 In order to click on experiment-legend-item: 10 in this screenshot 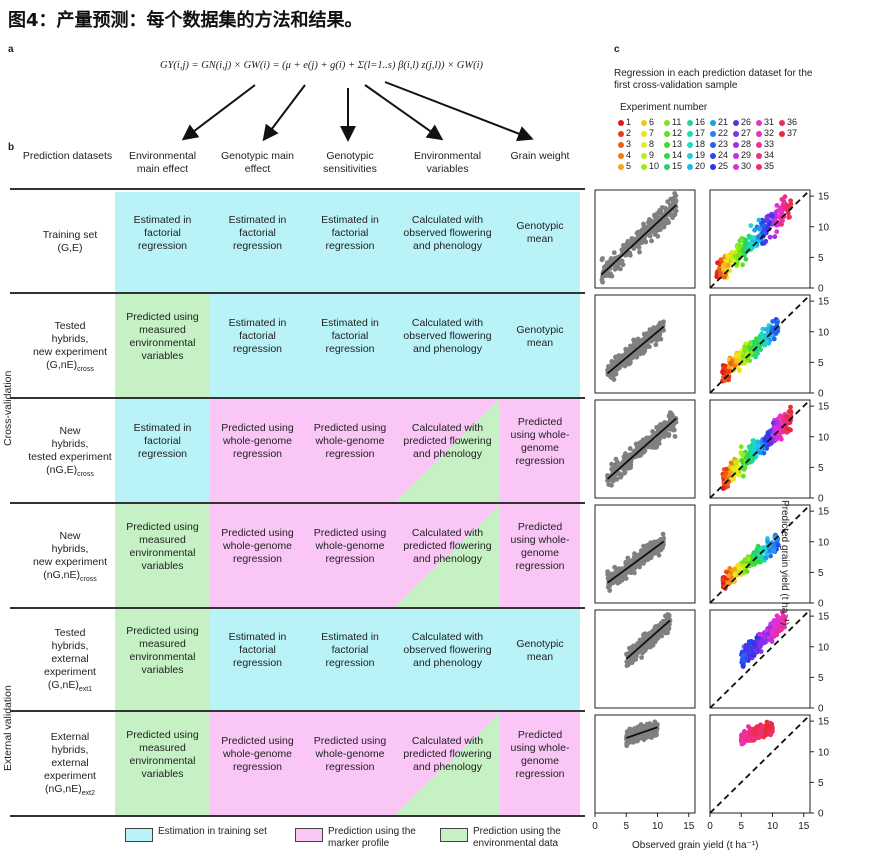, I will do `click(650, 166)`.